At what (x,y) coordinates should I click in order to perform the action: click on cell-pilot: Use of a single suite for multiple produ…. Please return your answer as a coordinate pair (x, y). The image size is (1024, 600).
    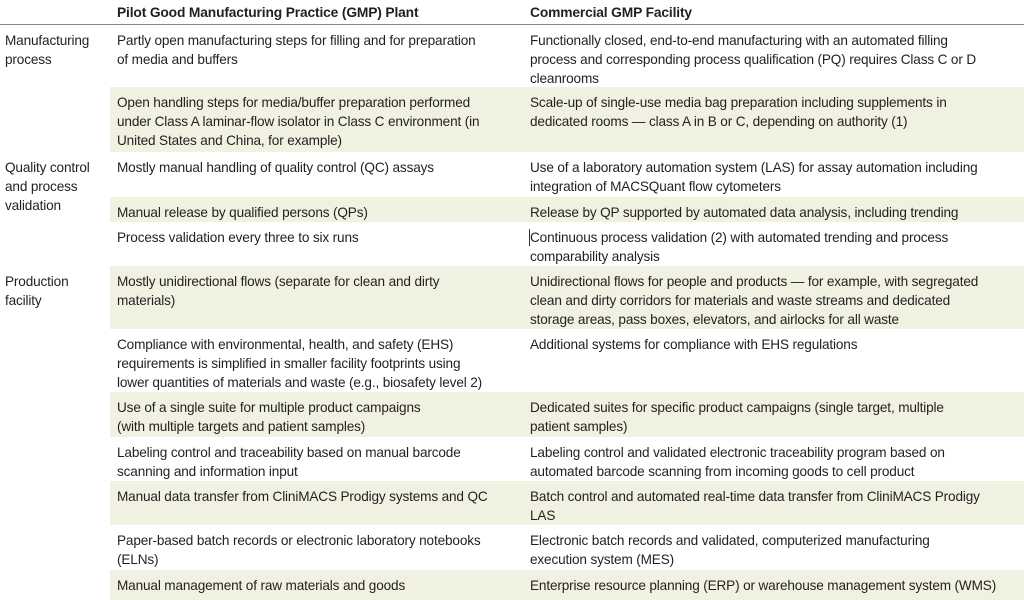
    Looking at the image, I should click on (269, 417).